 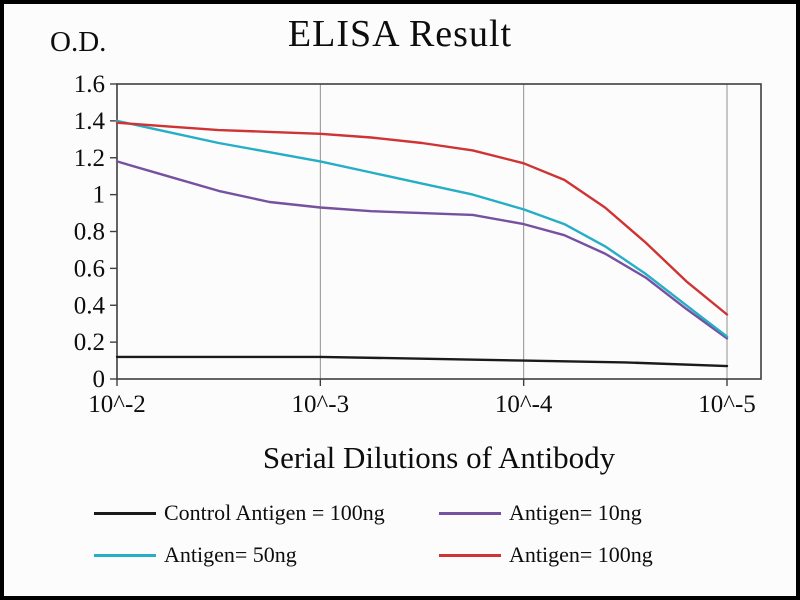 I want to click on y-tick-label: 1.4, so click(x=90, y=121).